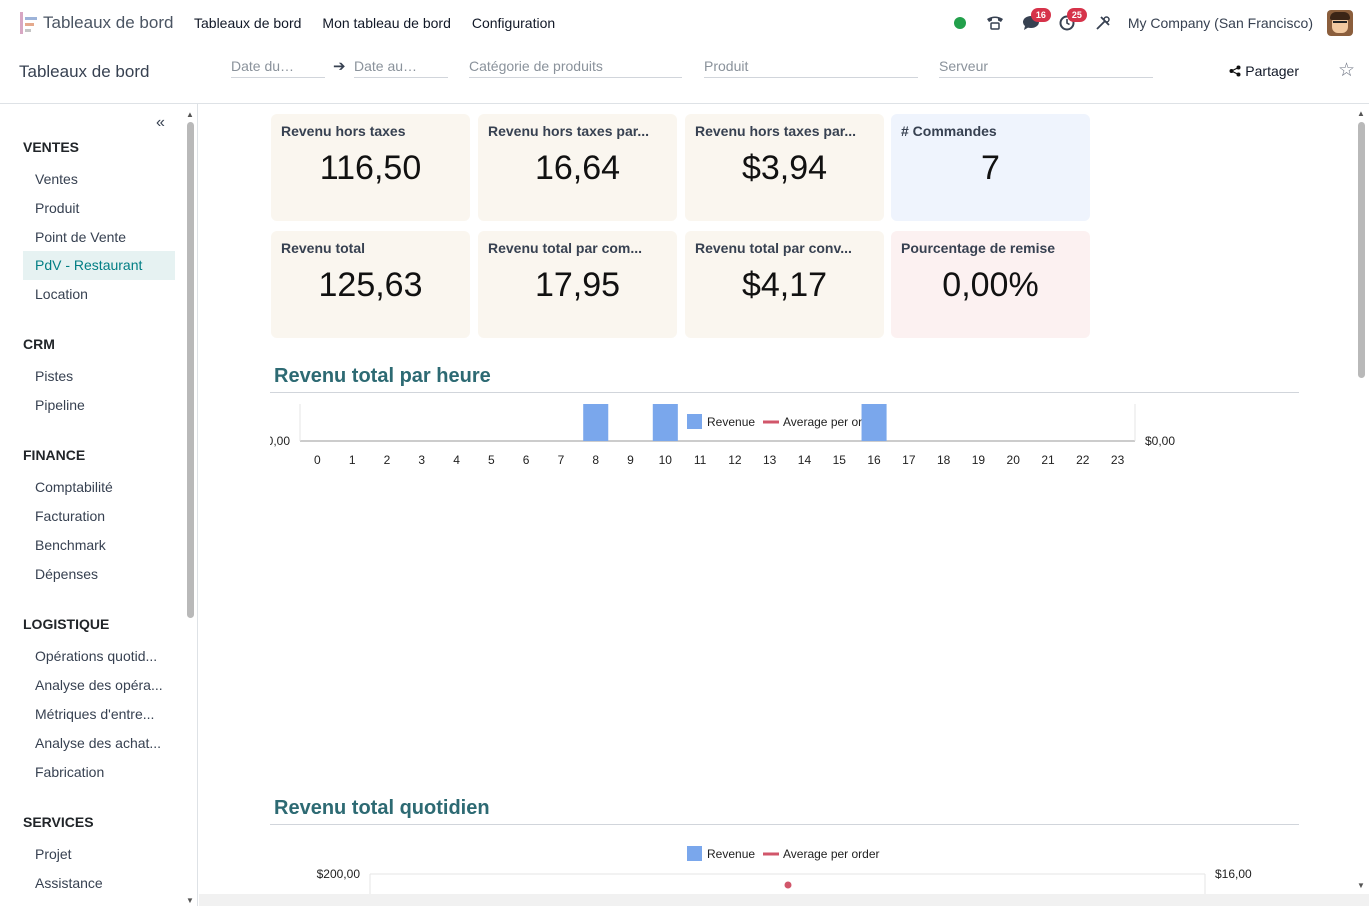 The width and height of the screenshot is (1369, 906). I want to click on kpi-card: Revenu hors taxes par... 16,64, so click(577, 167).